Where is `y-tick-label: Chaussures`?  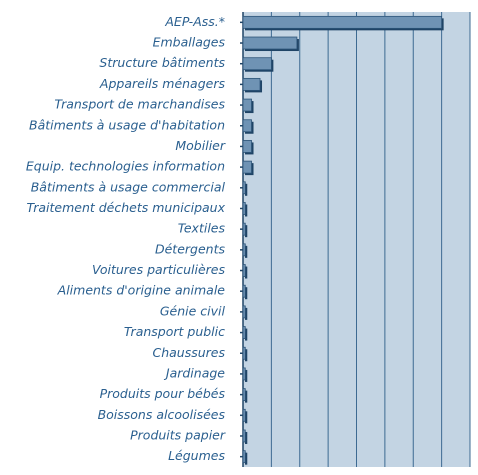 y-tick-label: Chaussures is located at coordinates (188, 352).